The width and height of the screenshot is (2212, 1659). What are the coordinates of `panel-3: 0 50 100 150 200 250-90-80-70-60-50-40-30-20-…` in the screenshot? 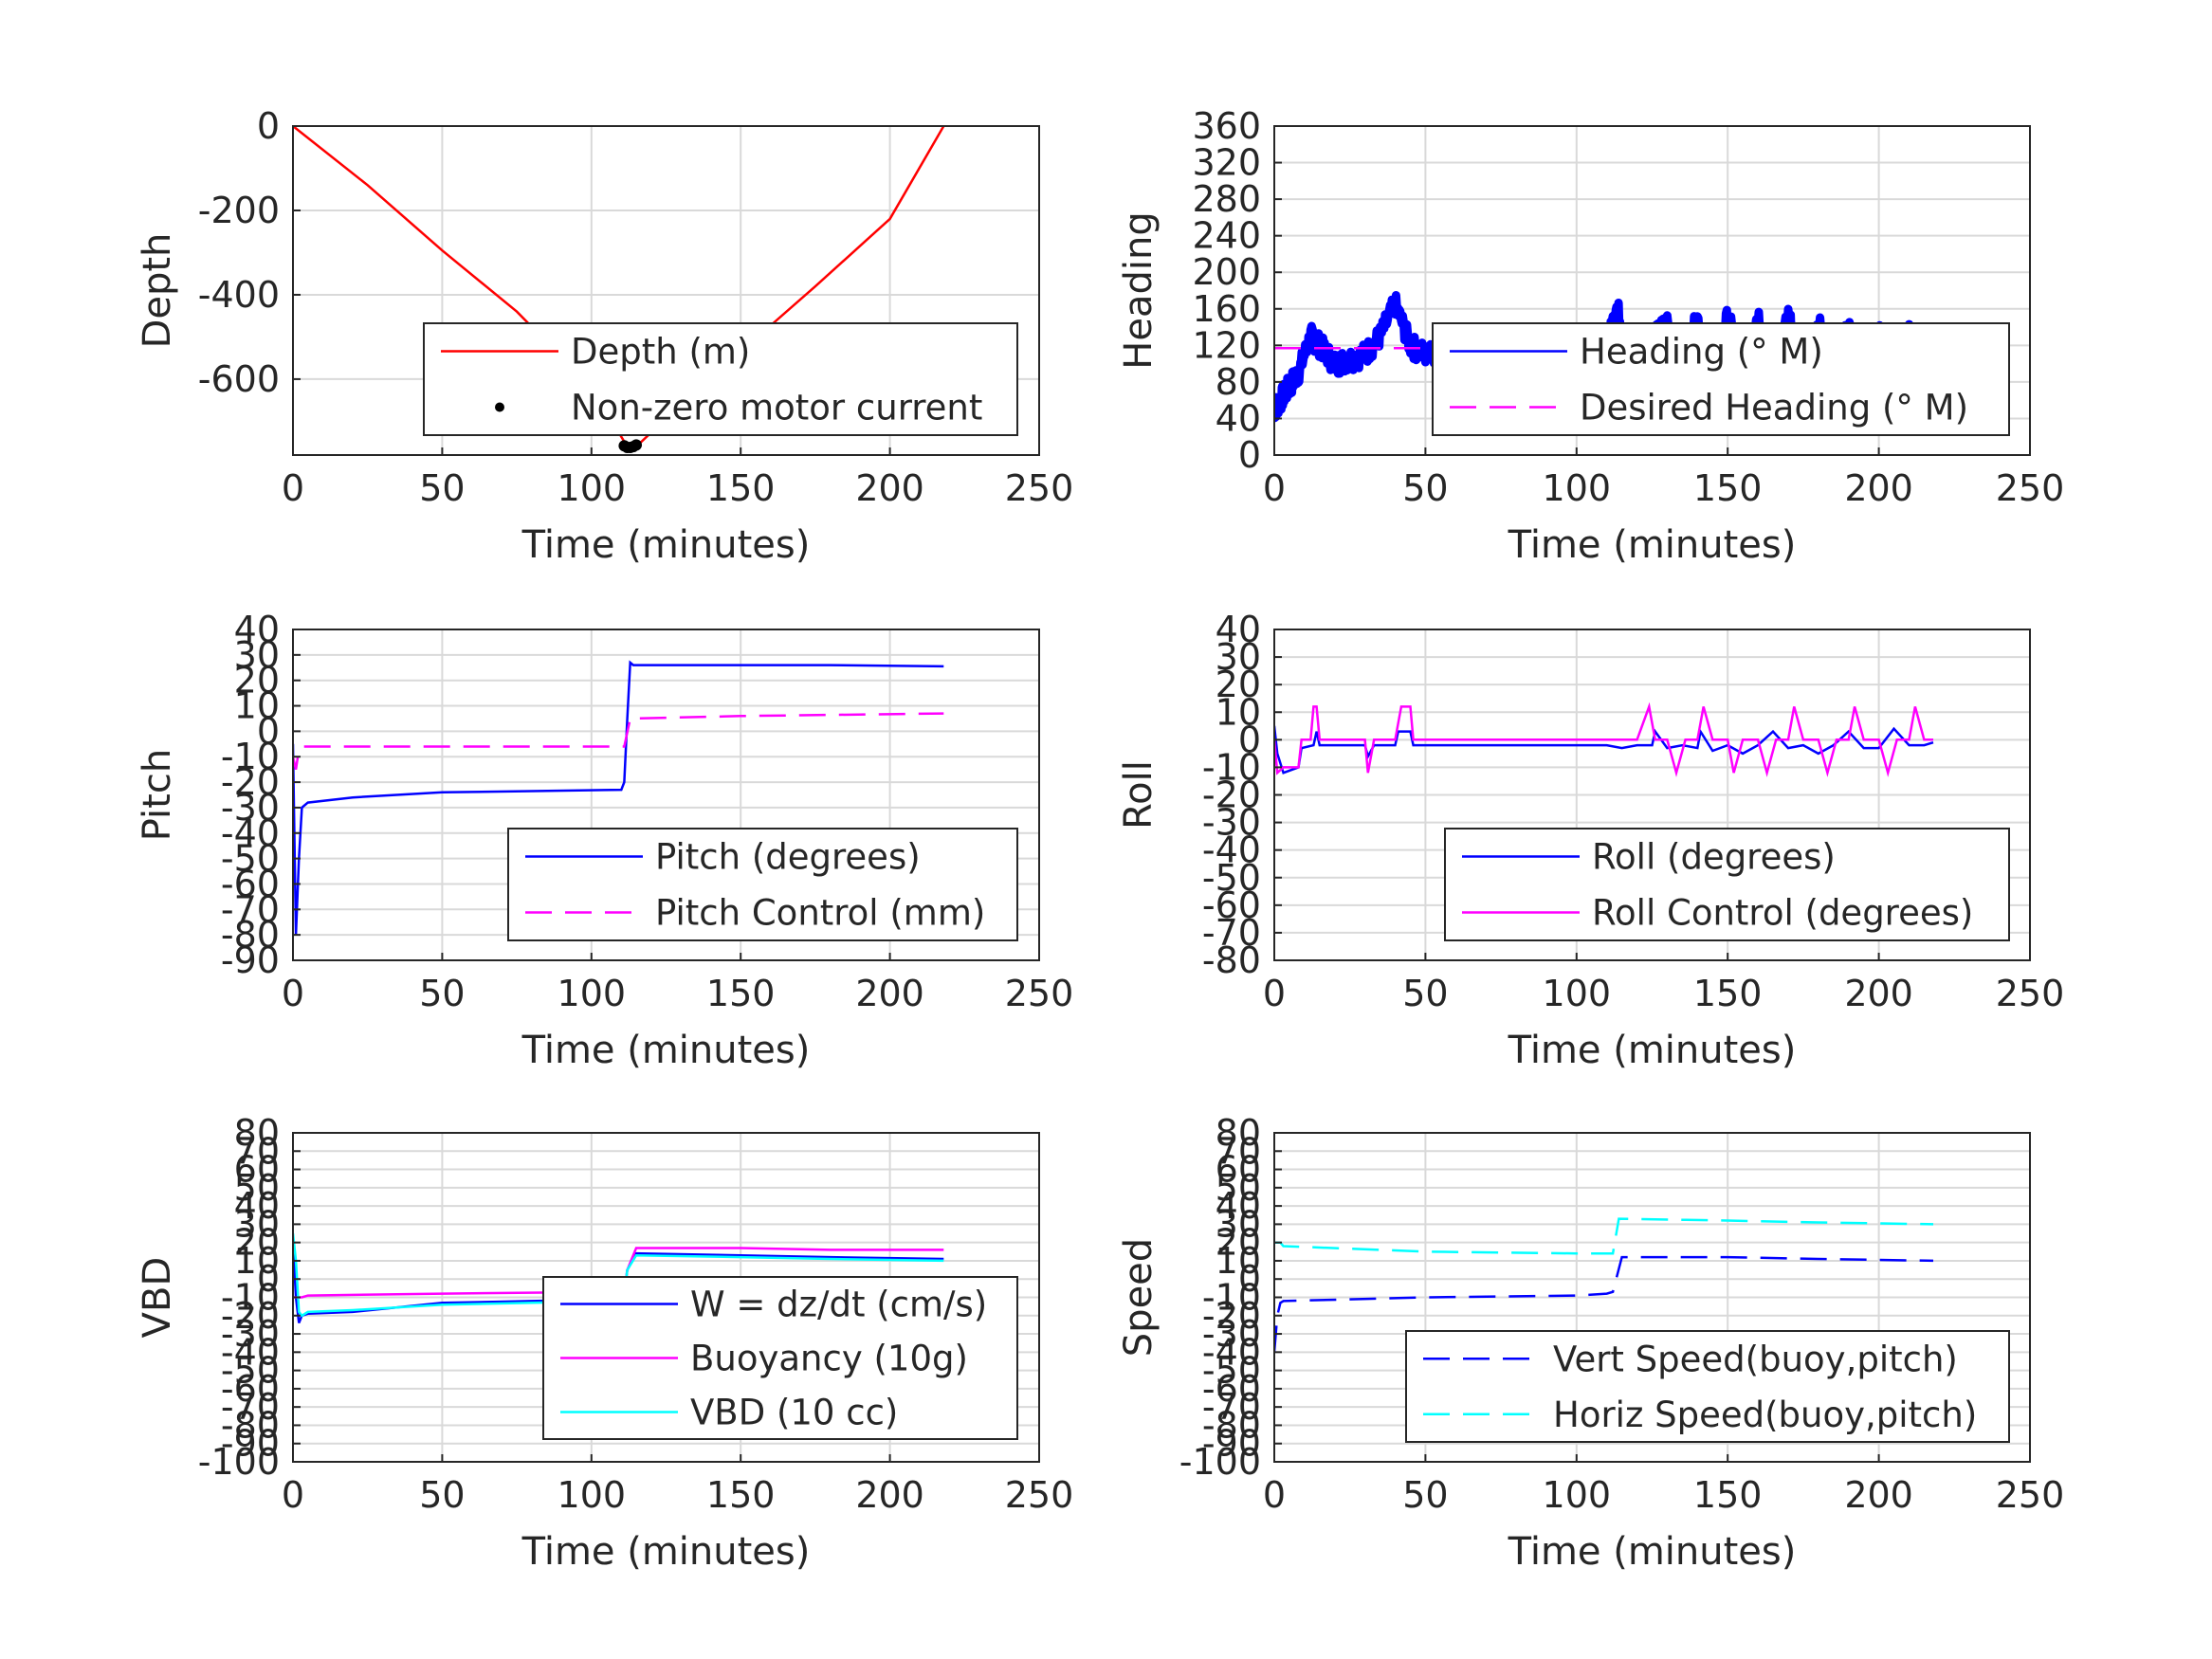 It's located at (604, 840).